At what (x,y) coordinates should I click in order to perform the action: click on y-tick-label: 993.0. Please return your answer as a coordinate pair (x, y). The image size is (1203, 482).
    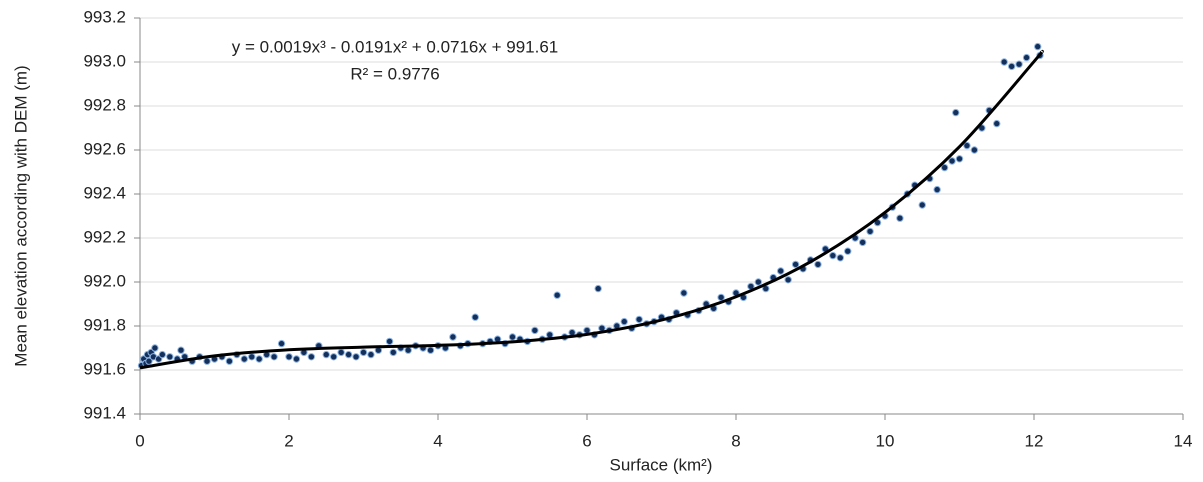
    Looking at the image, I should click on (104, 60).